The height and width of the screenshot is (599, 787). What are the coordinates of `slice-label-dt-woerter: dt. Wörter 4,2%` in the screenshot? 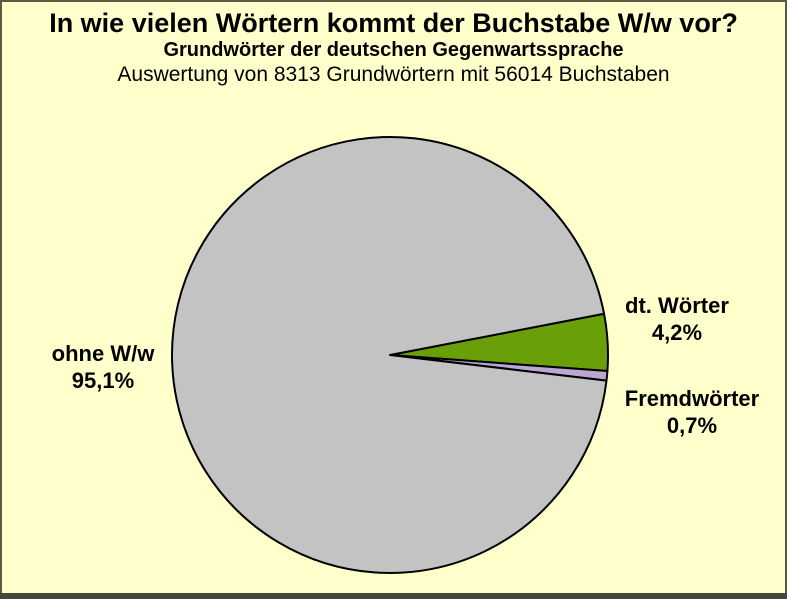 It's located at (677, 319).